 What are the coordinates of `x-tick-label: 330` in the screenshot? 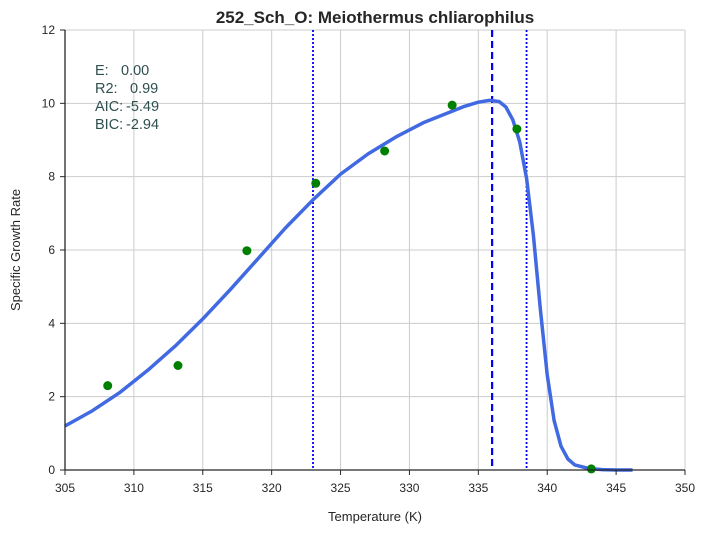 It's located at (409, 488).